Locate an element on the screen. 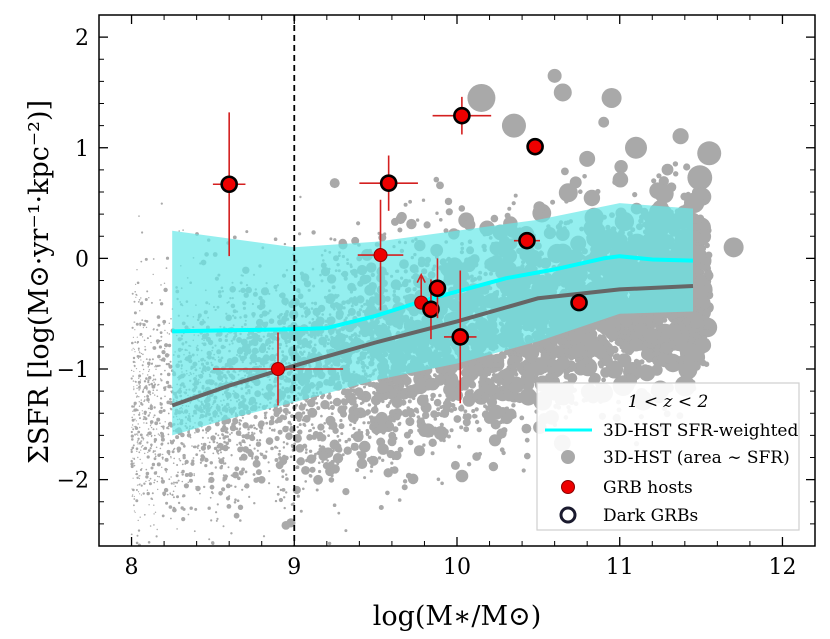 The width and height of the screenshot is (830, 639). x-axis-title: log(M∗/M⊙) is located at coordinates (457, 616).